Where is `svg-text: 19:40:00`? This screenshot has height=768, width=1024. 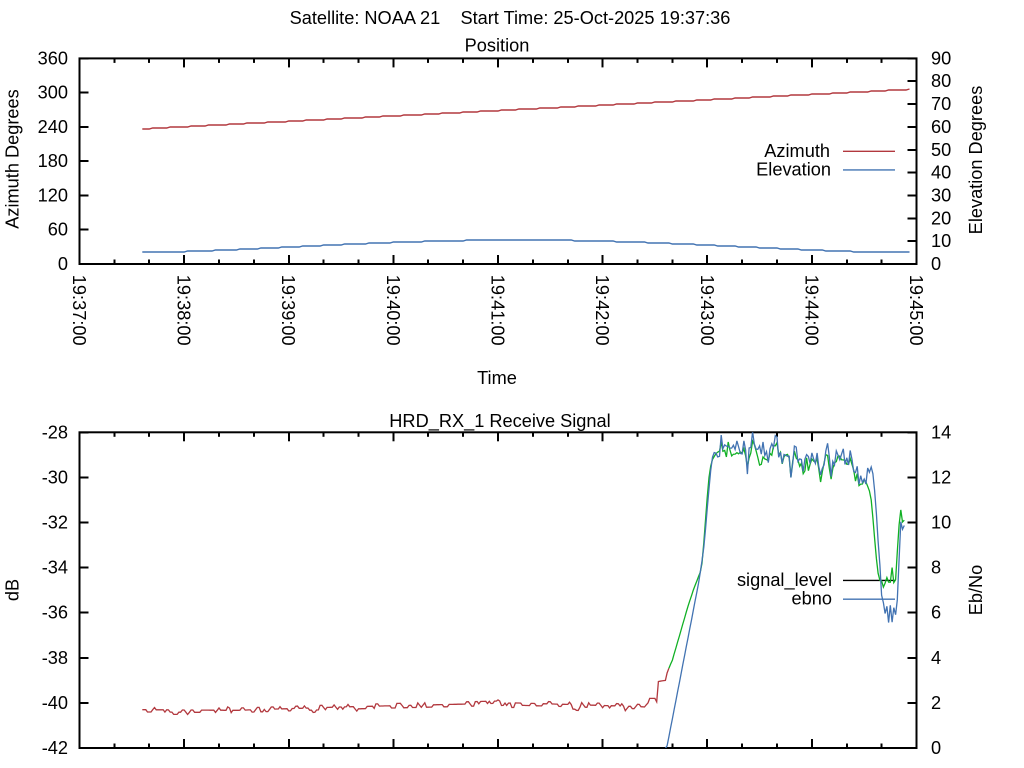
svg-text: 19:40:00 is located at coordinates (393, 310).